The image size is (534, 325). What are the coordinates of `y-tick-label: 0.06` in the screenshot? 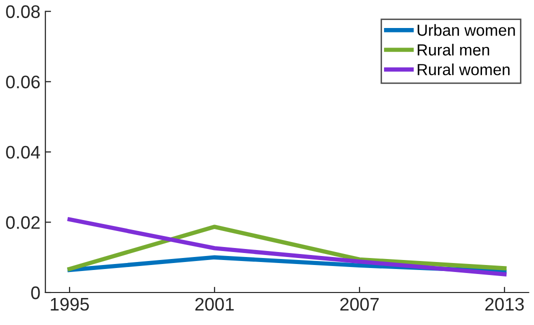 It's located at (23, 82).